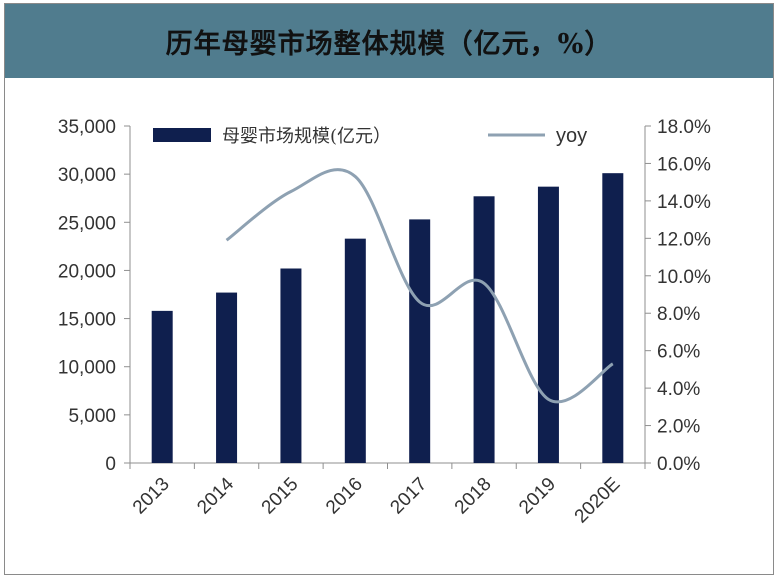 Image resolution: width=780 pixels, height=580 pixels. I want to click on x-axis-tick-label: 2015, so click(280, 496).